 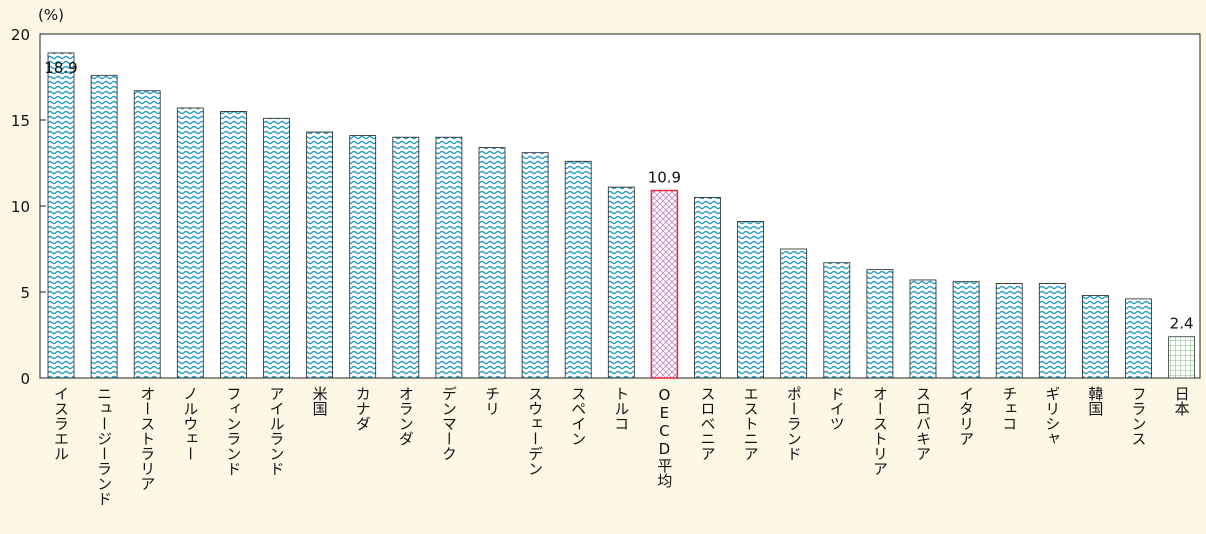 I want to click on x-tick-label: カナダ, so click(x=363, y=408).